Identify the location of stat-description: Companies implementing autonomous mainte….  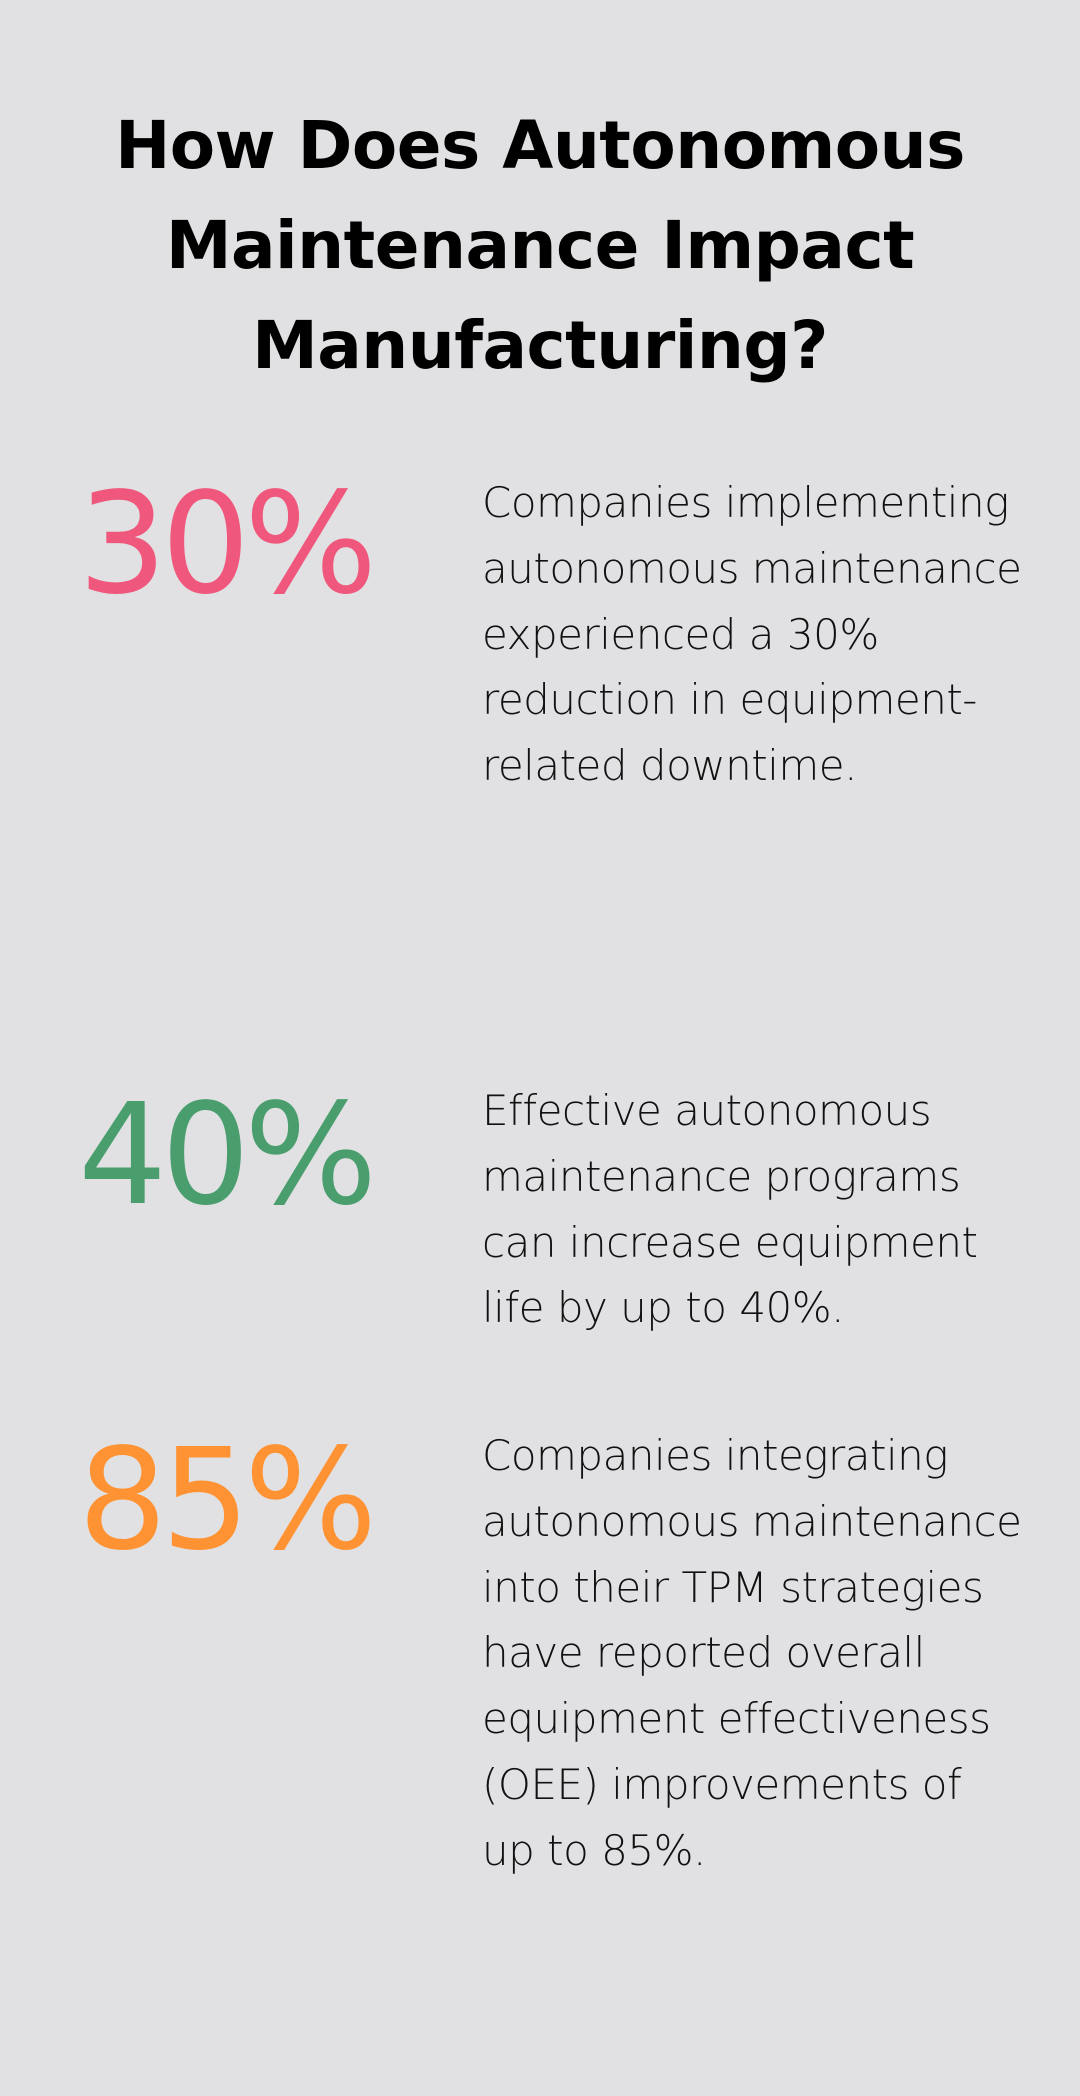
(752, 634).